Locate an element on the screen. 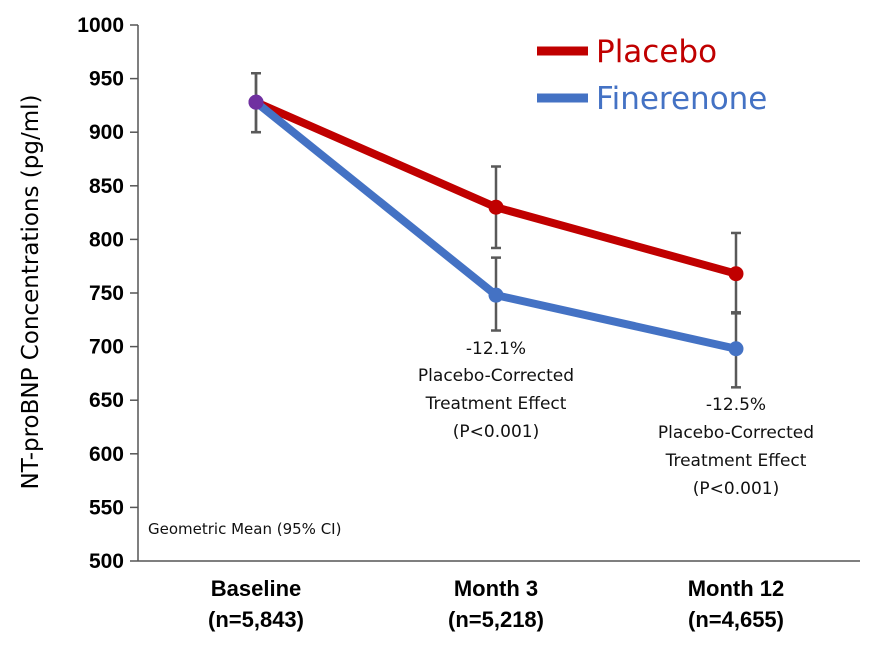 This screenshot has width=870, height=647. x-tick-sublabel: (n=4,655) is located at coordinates (736, 619).